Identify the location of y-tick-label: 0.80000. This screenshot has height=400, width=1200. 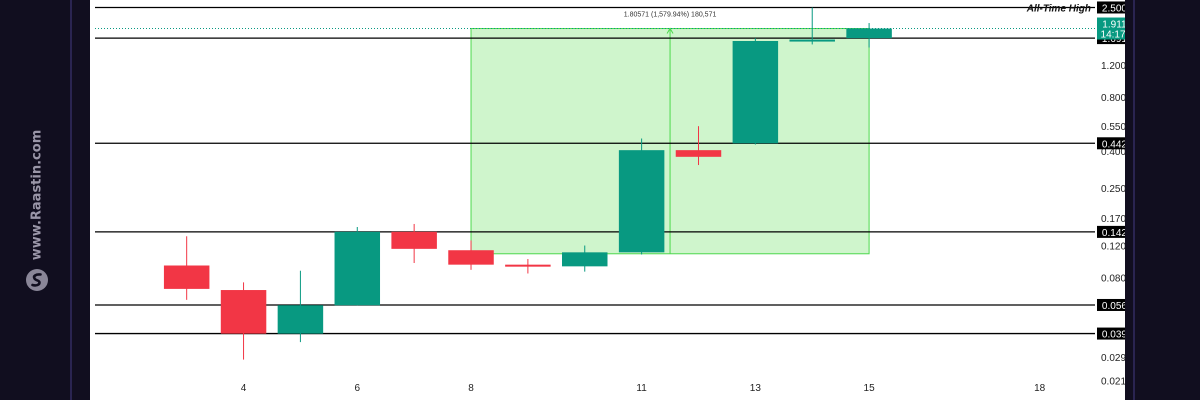
(1113, 98).